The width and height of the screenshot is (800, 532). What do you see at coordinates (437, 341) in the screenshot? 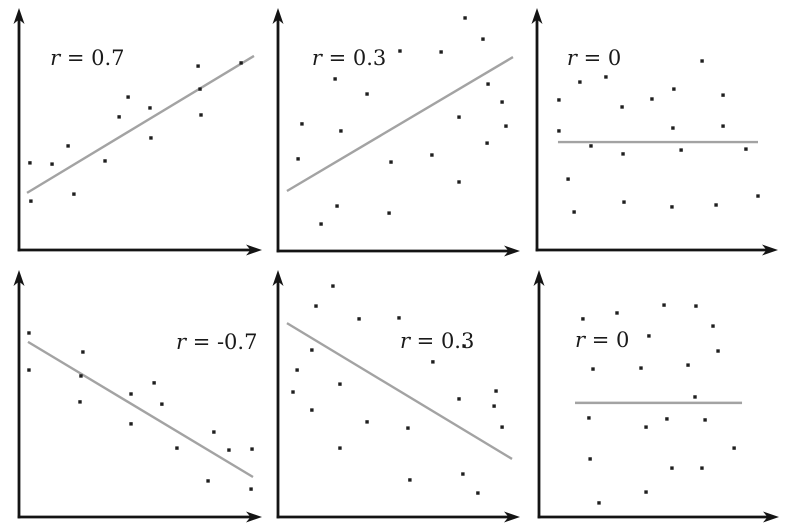
I see `r-label: r = 0.3` at bounding box center [437, 341].